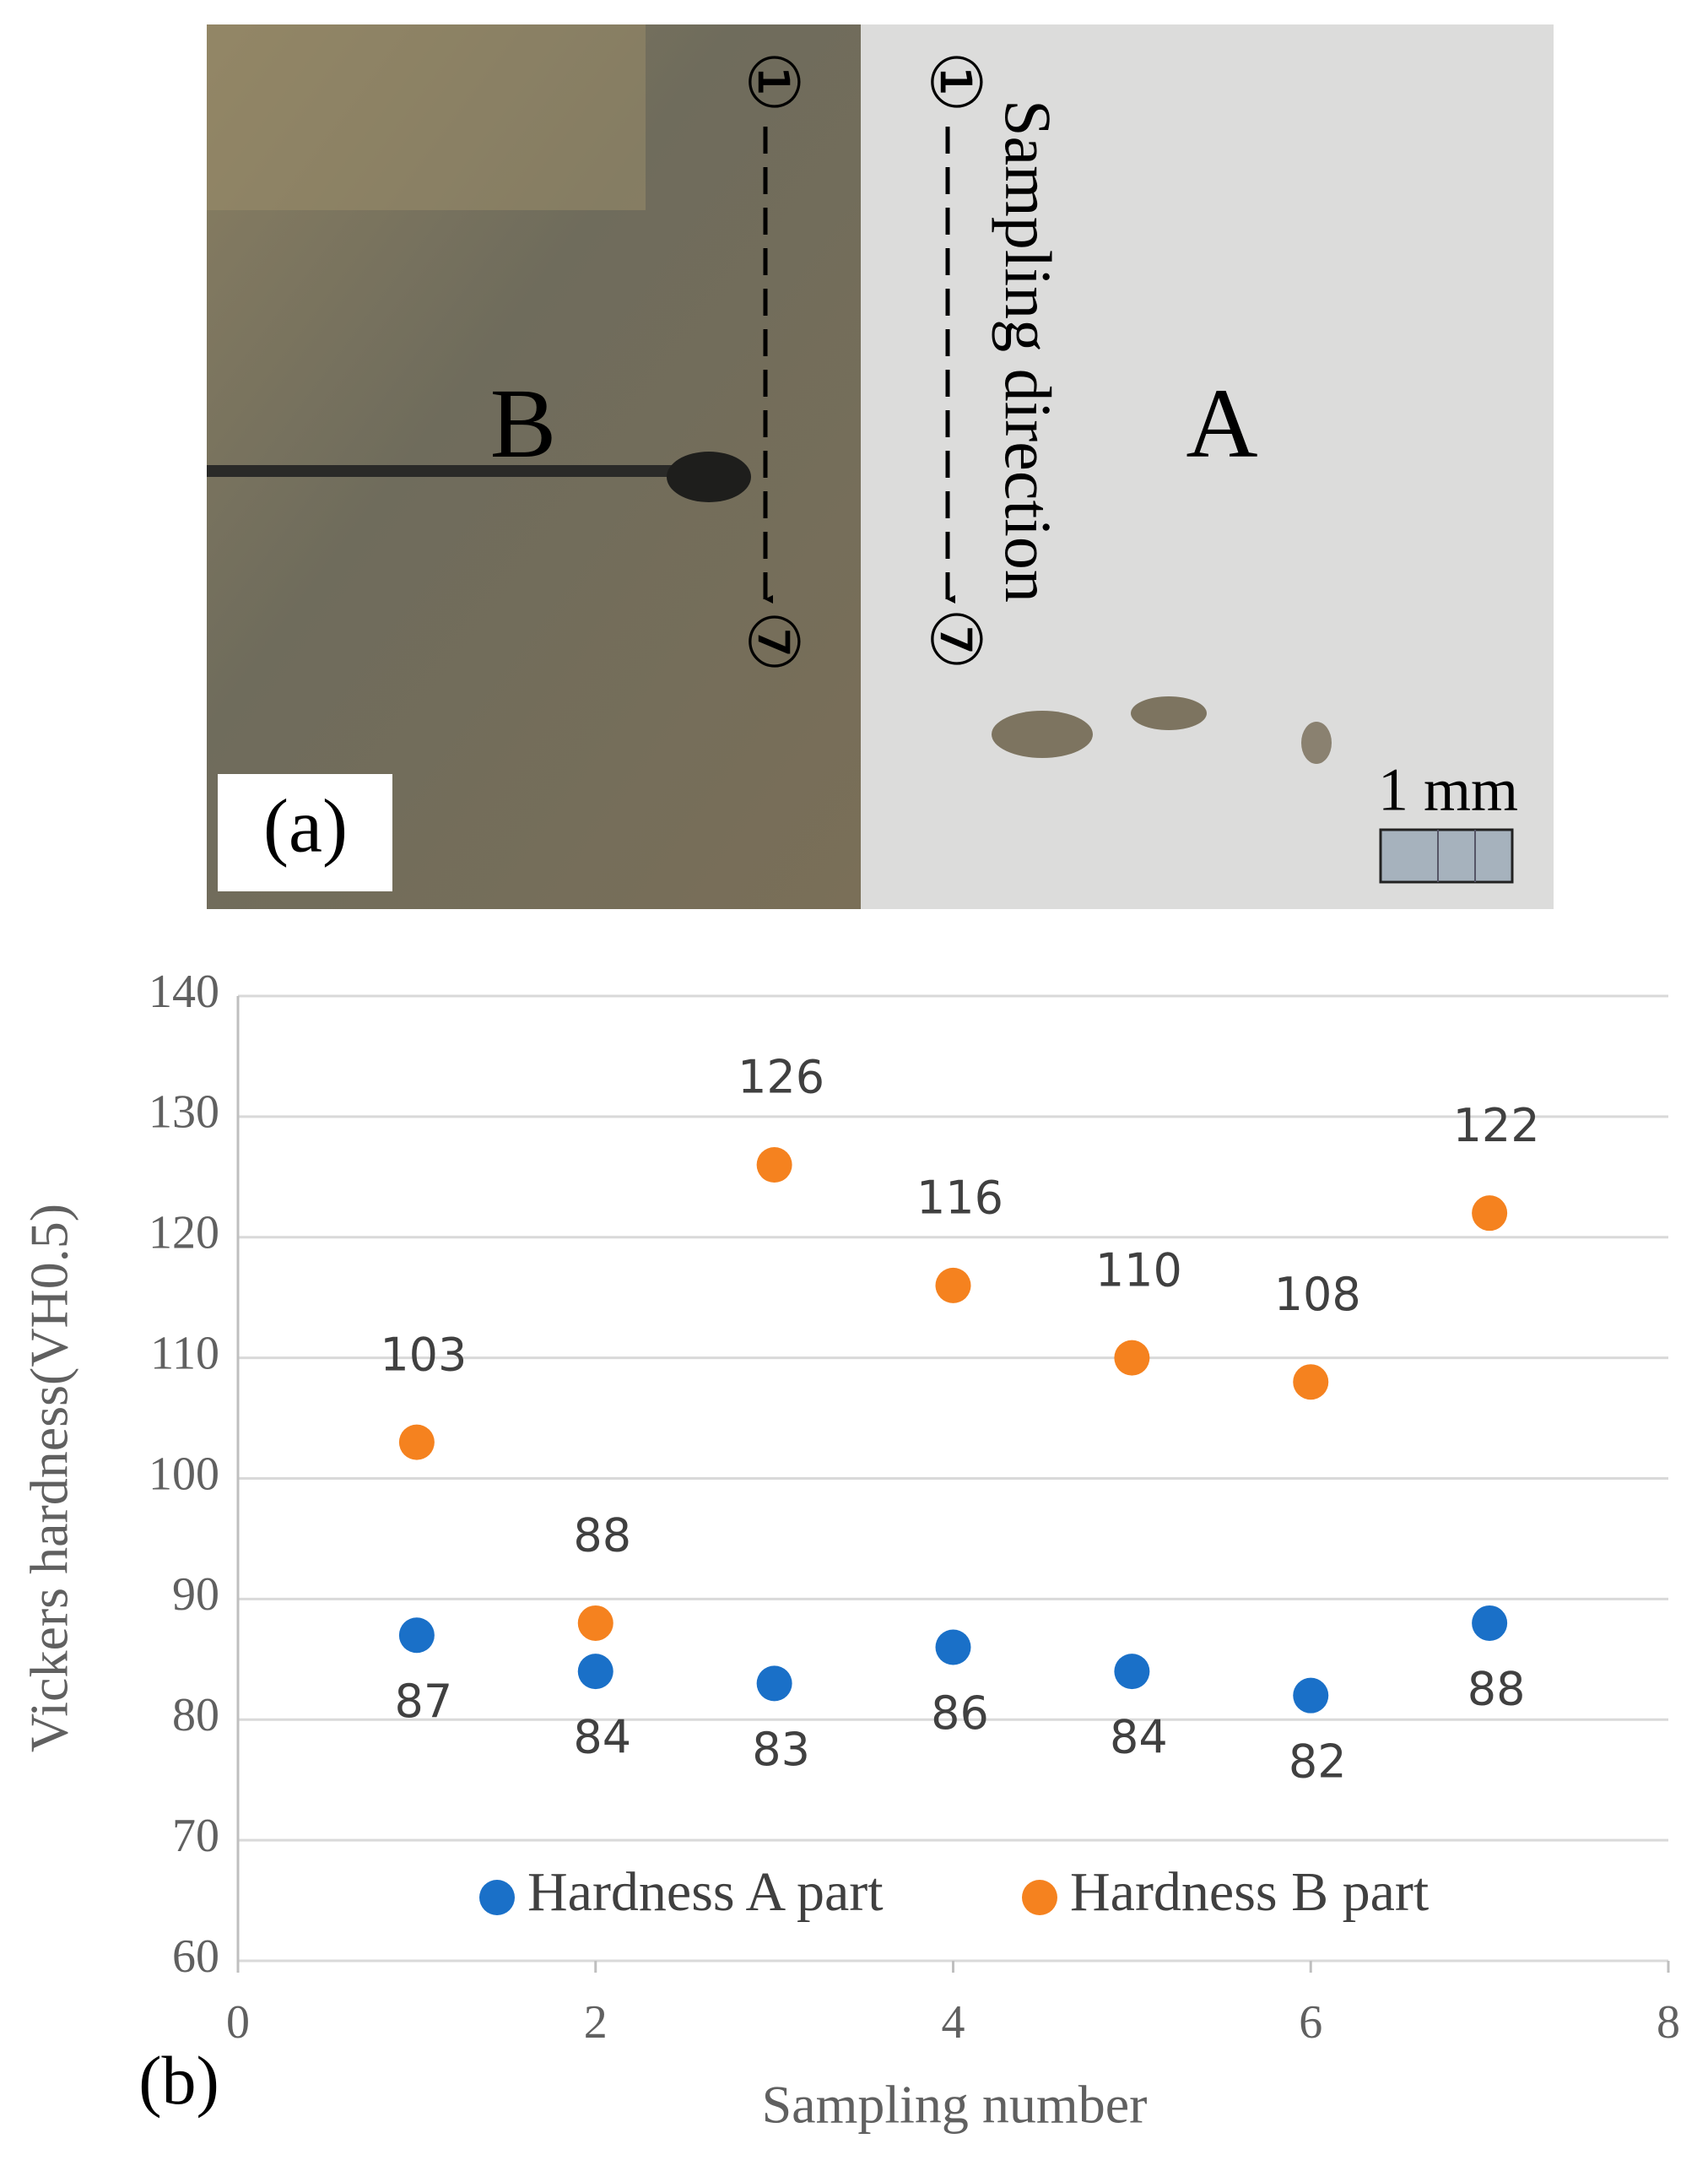 The height and width of the screenshot is (2171, 1708). I want to click on panel-label: (a), so click(305, 827).